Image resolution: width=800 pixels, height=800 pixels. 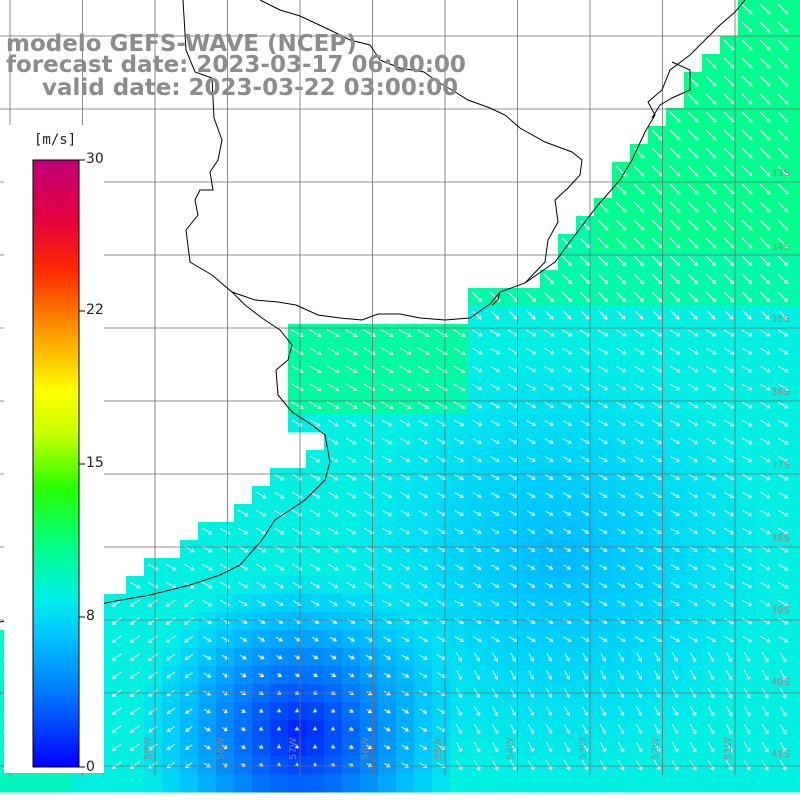 I want to click on colorbar, so click(x=56, y=463).